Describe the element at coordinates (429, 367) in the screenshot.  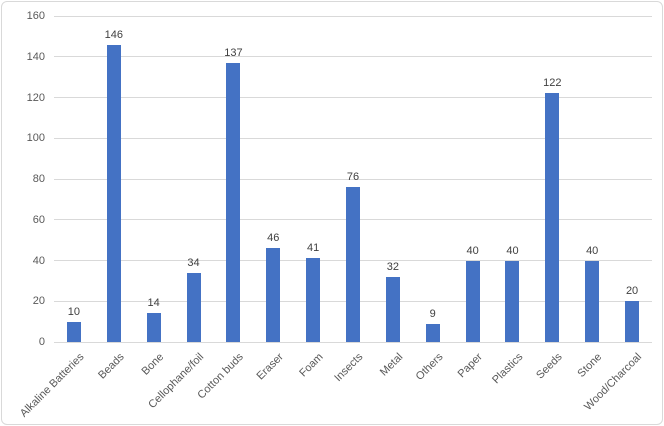
I see `category-label: Others` at that location.